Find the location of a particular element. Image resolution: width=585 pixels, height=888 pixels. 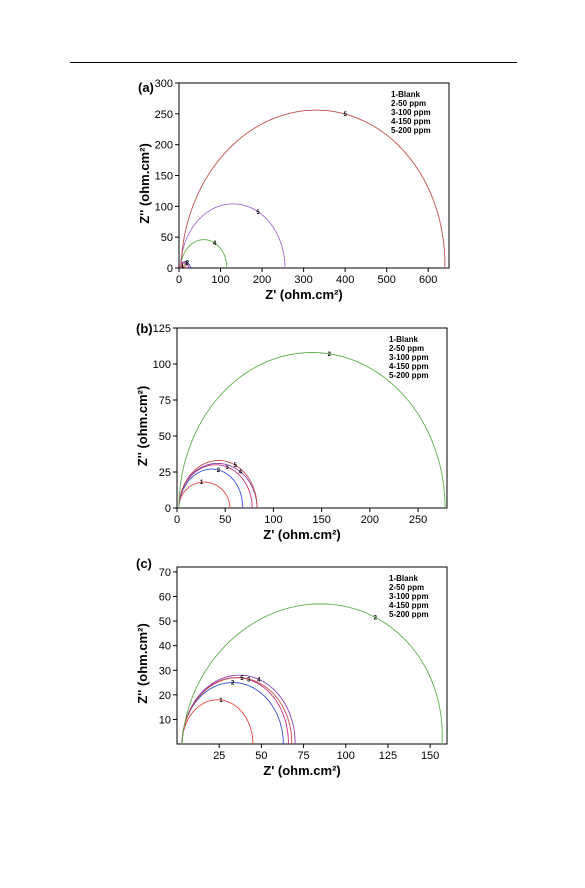

panel-3-x-tick-label: 75 is located at coordinates (303, 756).